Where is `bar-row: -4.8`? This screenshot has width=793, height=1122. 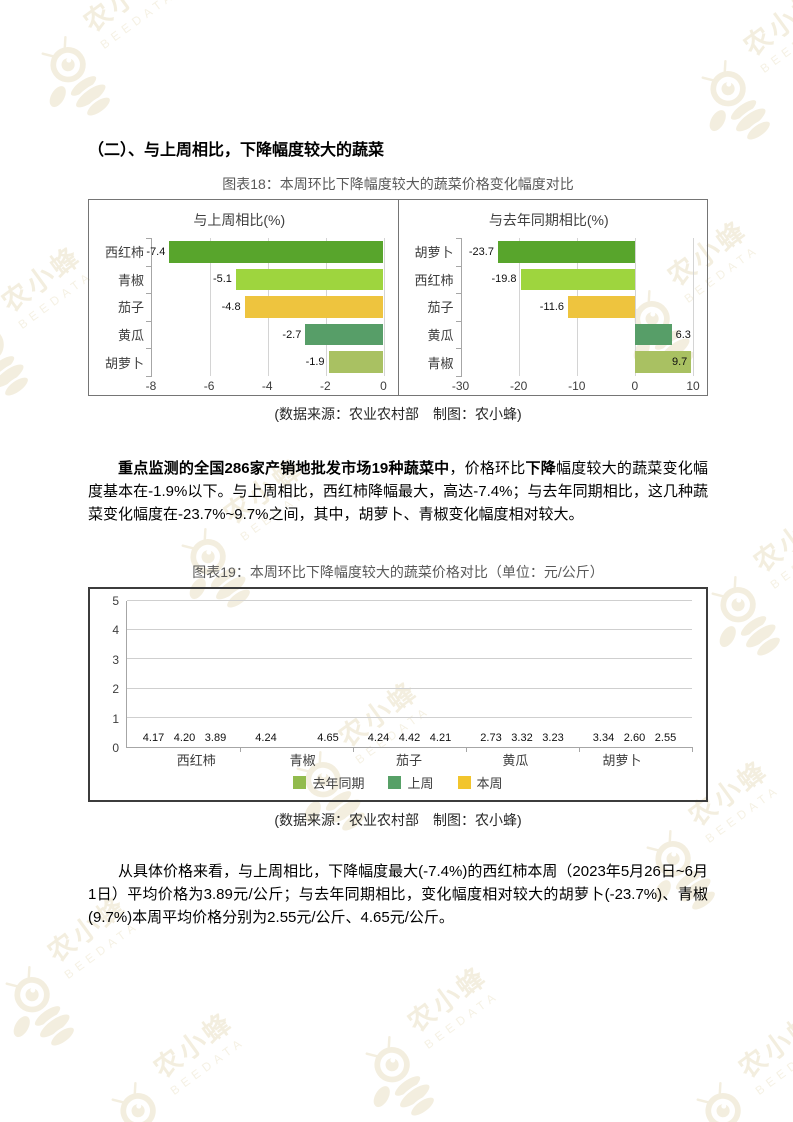 bar-row: -4.8 is located at coordinates (268, 307).